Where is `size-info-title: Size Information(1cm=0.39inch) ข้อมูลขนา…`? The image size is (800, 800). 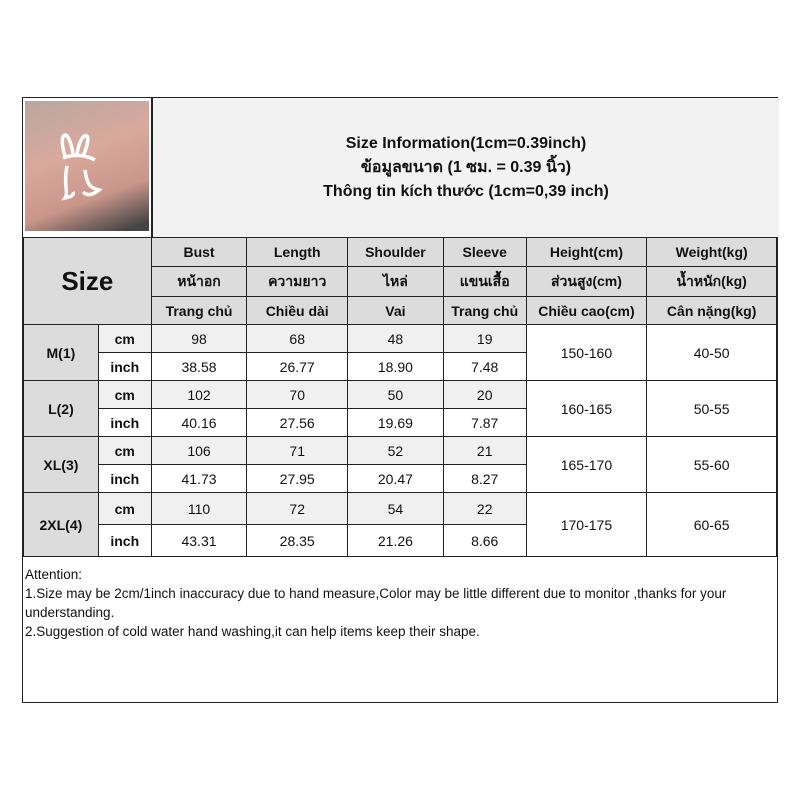 size-info-title: Size Information(1cm=0.39inch) ข้อมูลขนา… is located at coordinates (465, 167).